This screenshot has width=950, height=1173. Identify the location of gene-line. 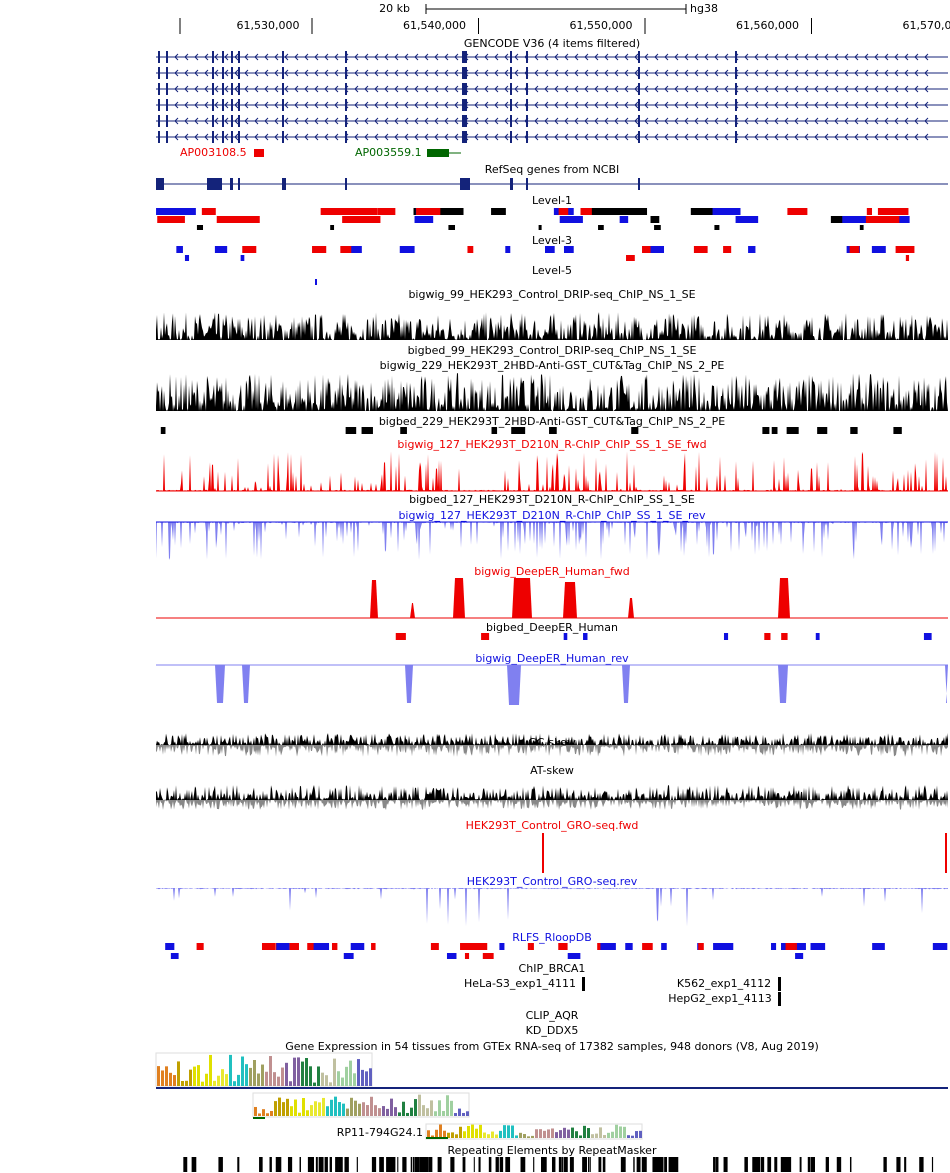
(437, 1138).